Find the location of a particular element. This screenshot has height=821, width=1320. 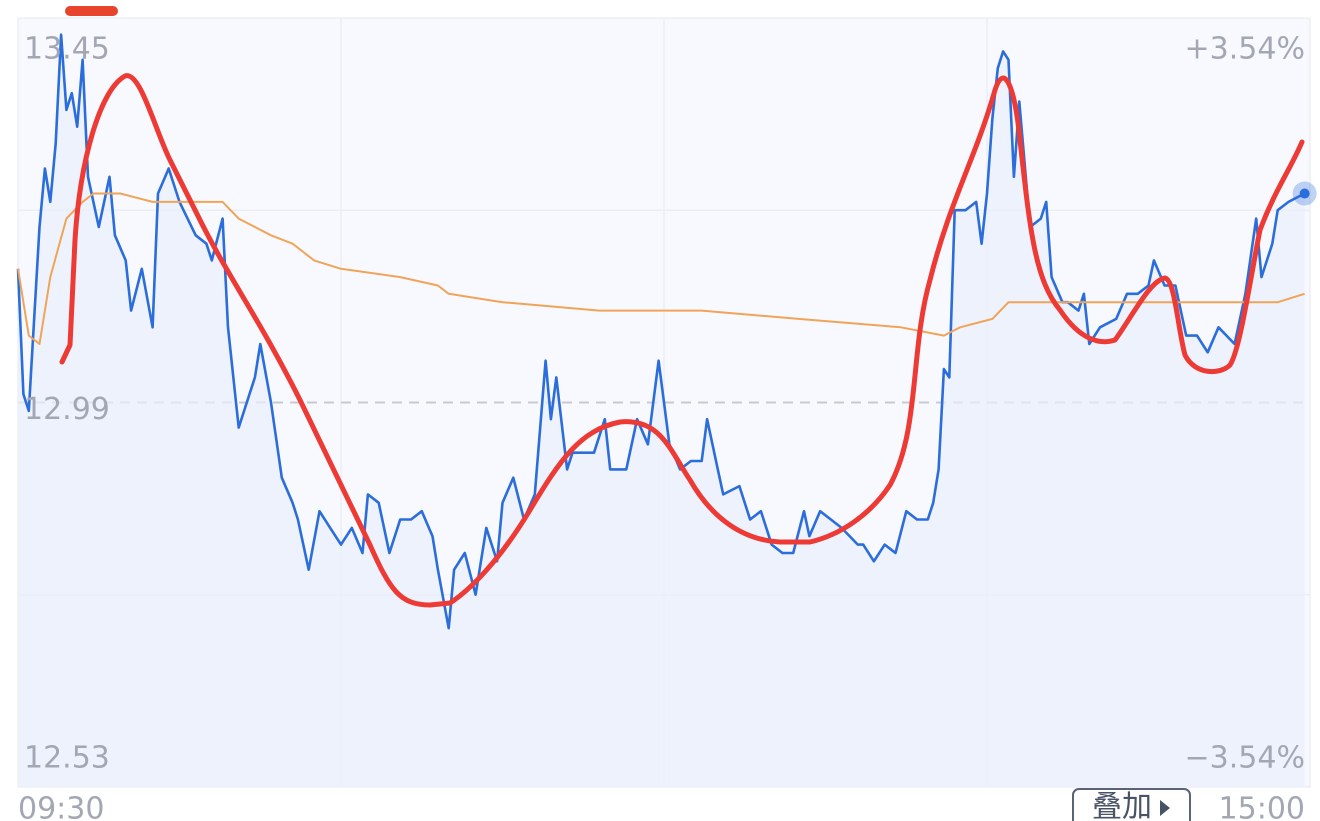

y2-tick-label: +3.54% is located at coordinates (1245, 49).